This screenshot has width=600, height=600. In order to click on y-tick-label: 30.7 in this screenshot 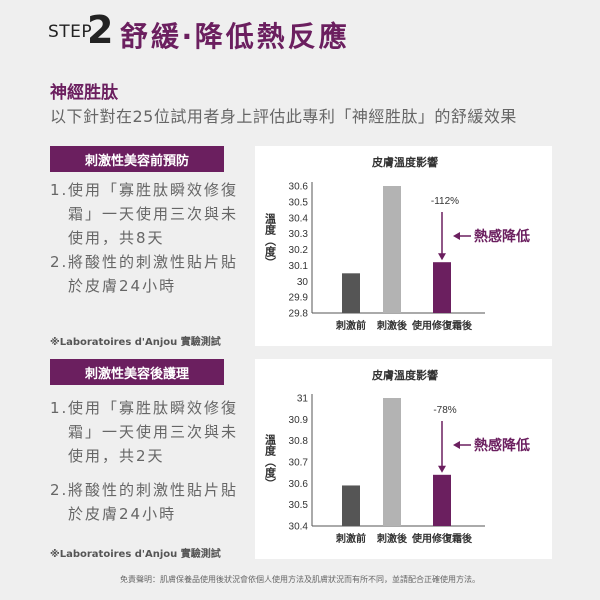, I will do `click(299, 463)`.